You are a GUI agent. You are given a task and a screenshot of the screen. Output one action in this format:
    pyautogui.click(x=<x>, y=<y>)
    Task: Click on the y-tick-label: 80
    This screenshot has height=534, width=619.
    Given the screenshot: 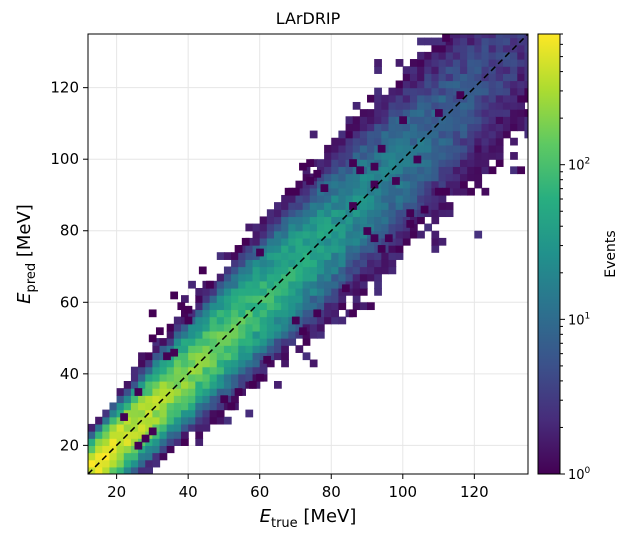 What is the action you would take?
    pyautogui.click(x=69, y=231)
    